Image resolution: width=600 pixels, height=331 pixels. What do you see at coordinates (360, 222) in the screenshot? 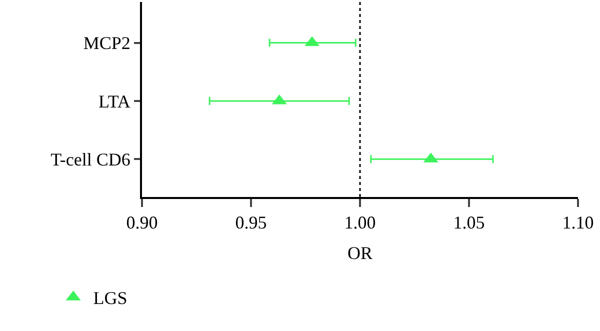
I see `x-tick-label: 1.00` at bounding box center [360, 222].